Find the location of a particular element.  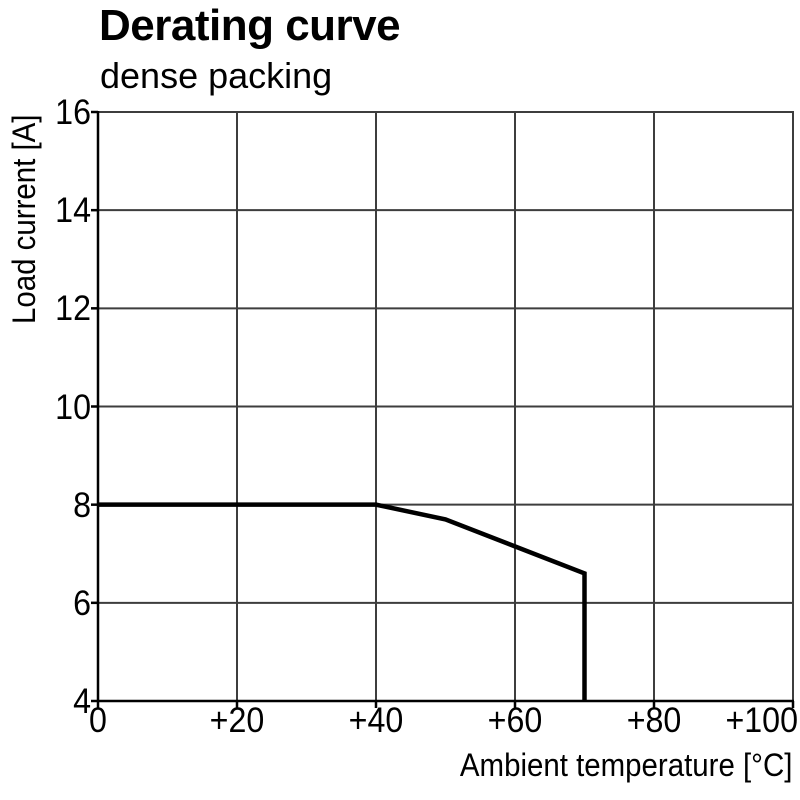

x-axis-title: Ambient temperature [°C] is located at coordinates (611, 765).